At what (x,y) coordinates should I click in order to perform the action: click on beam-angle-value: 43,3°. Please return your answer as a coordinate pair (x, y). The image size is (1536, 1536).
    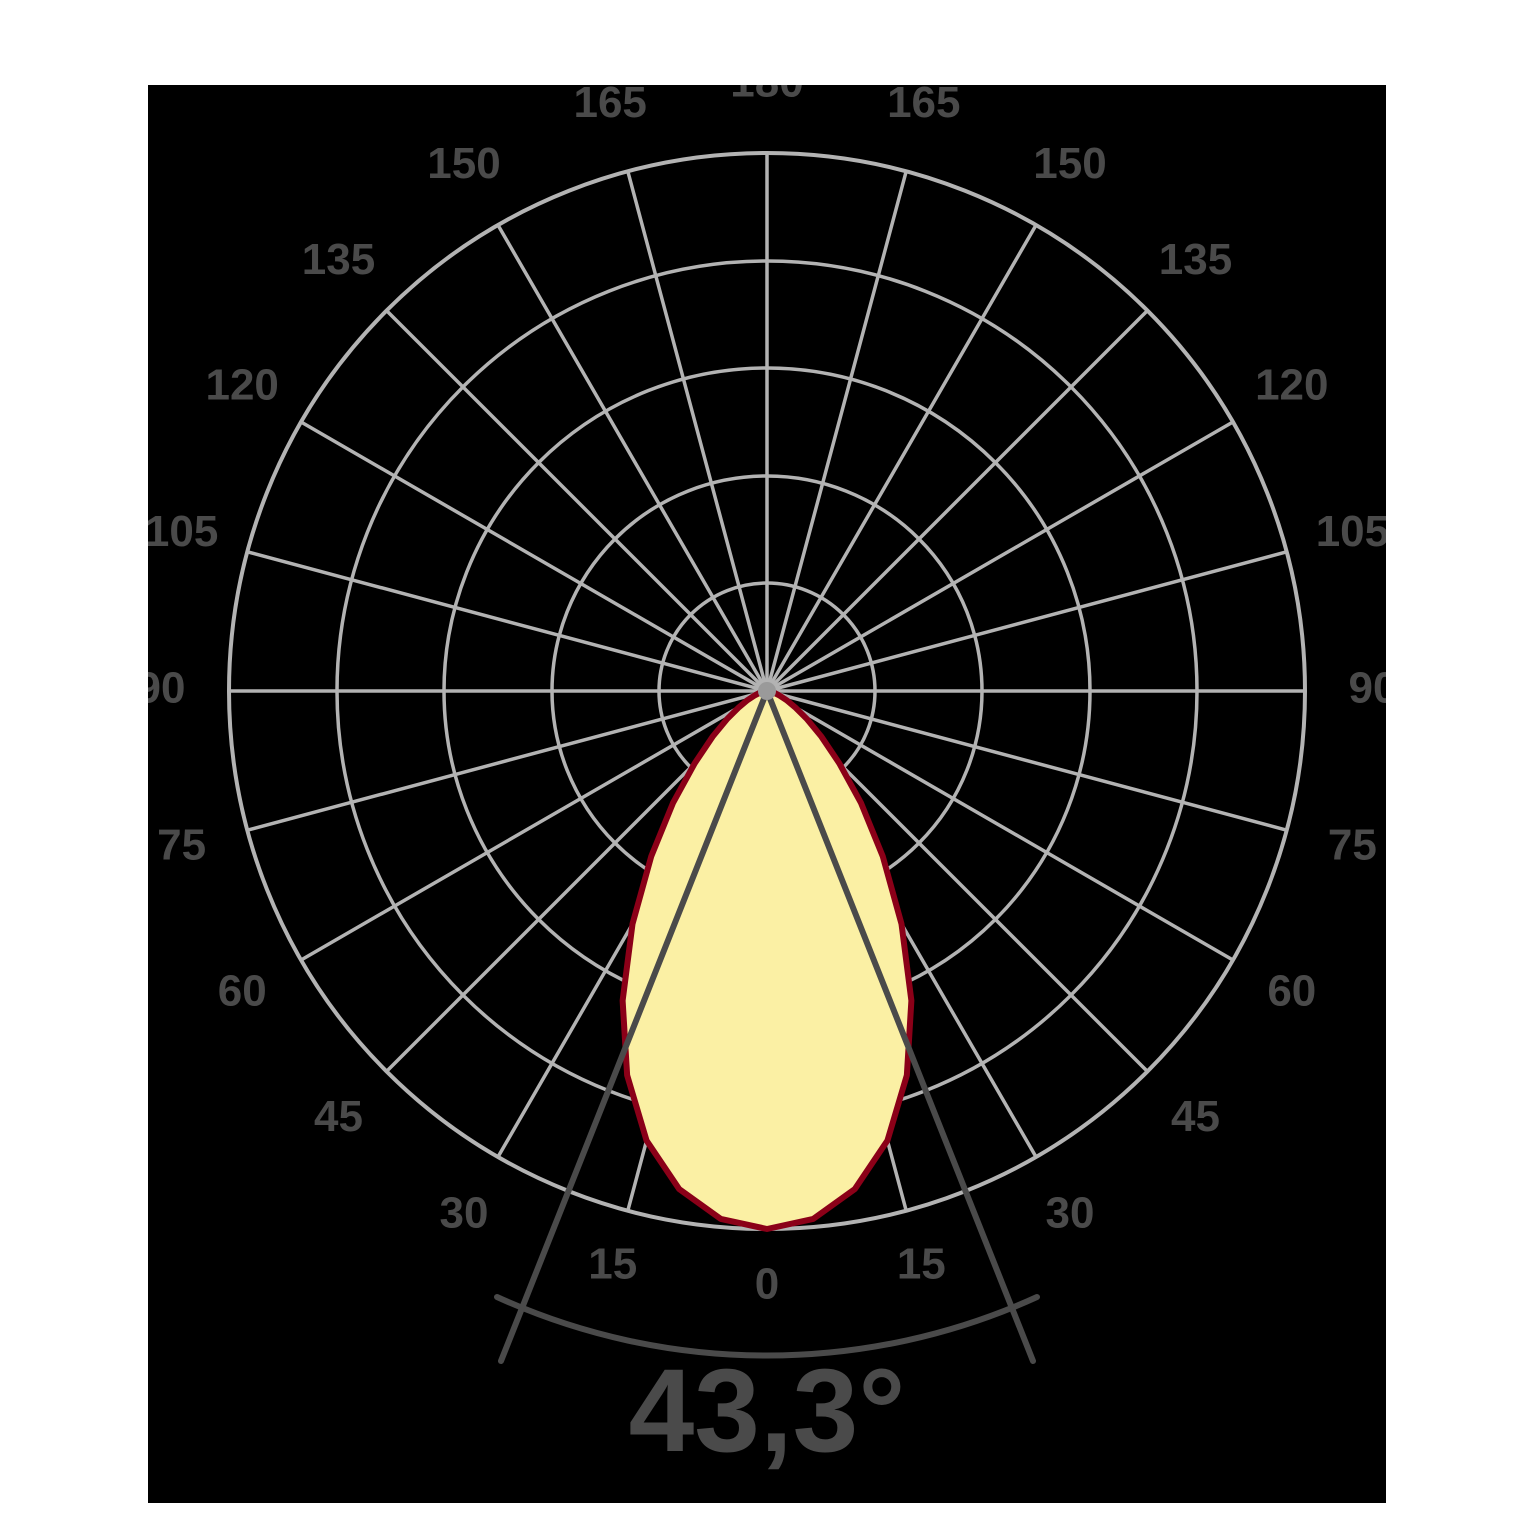
    Looking at the image, I should click on (767, 1411).